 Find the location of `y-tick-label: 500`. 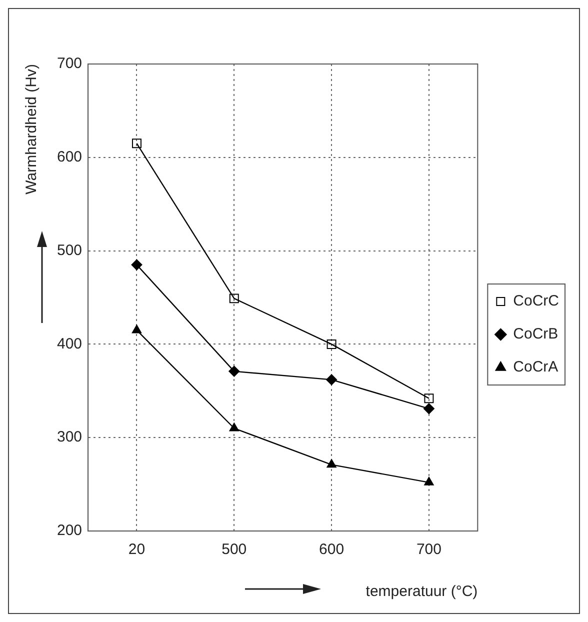

y-tick-label: 500 is located at coordinates (69, 250).